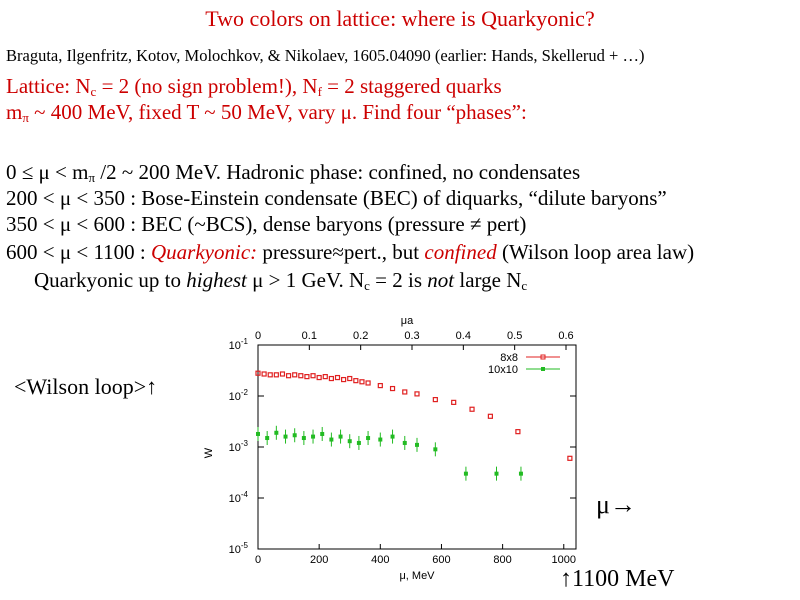  What do you see at coordinates (258, 336) in the screenshot?
I see `x2-tick-label: 0` at bounding box center [258, 336].